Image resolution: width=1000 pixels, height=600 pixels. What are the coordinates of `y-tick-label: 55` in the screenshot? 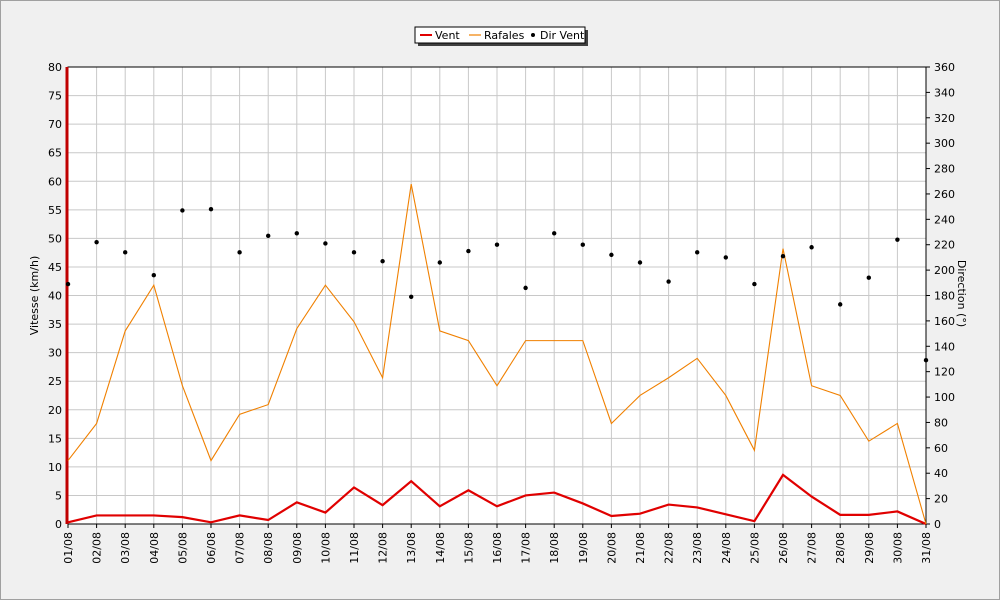 It's located at (55, 210).